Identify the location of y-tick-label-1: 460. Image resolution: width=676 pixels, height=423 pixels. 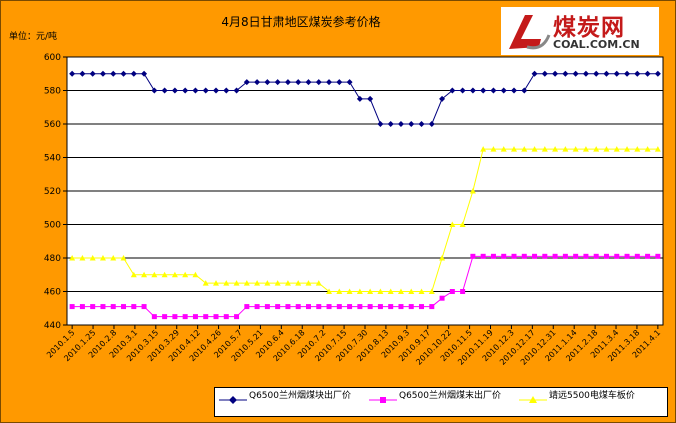
(52, 293).